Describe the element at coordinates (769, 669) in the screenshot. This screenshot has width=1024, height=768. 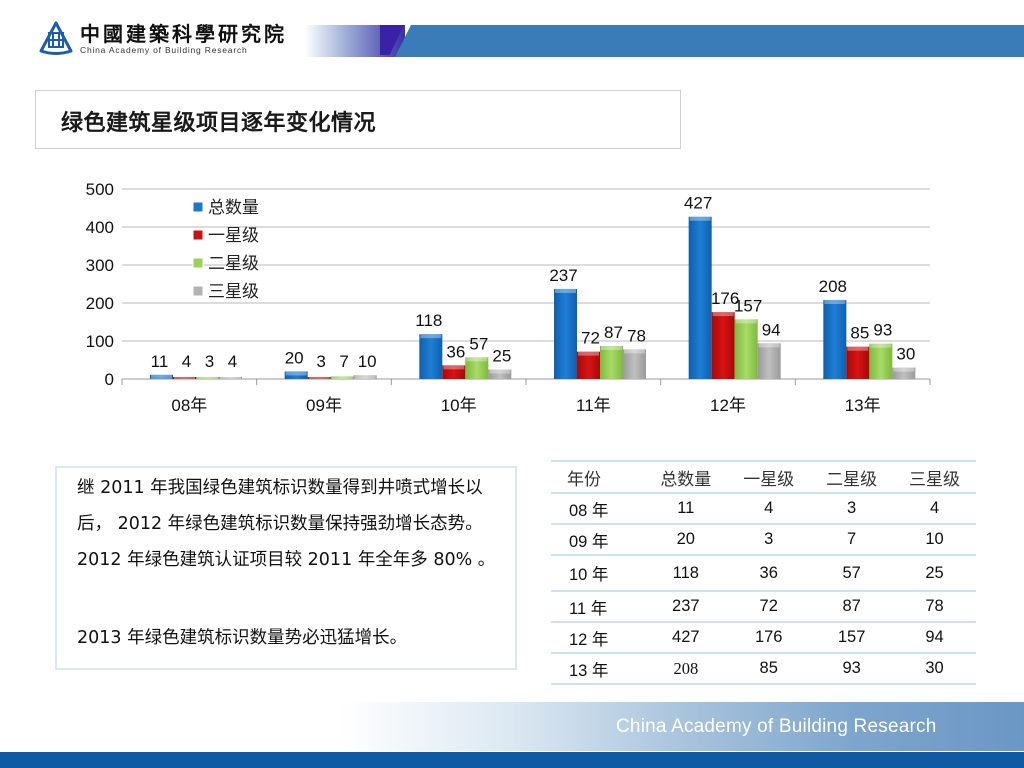
I see `table-cell: 85` at that location.